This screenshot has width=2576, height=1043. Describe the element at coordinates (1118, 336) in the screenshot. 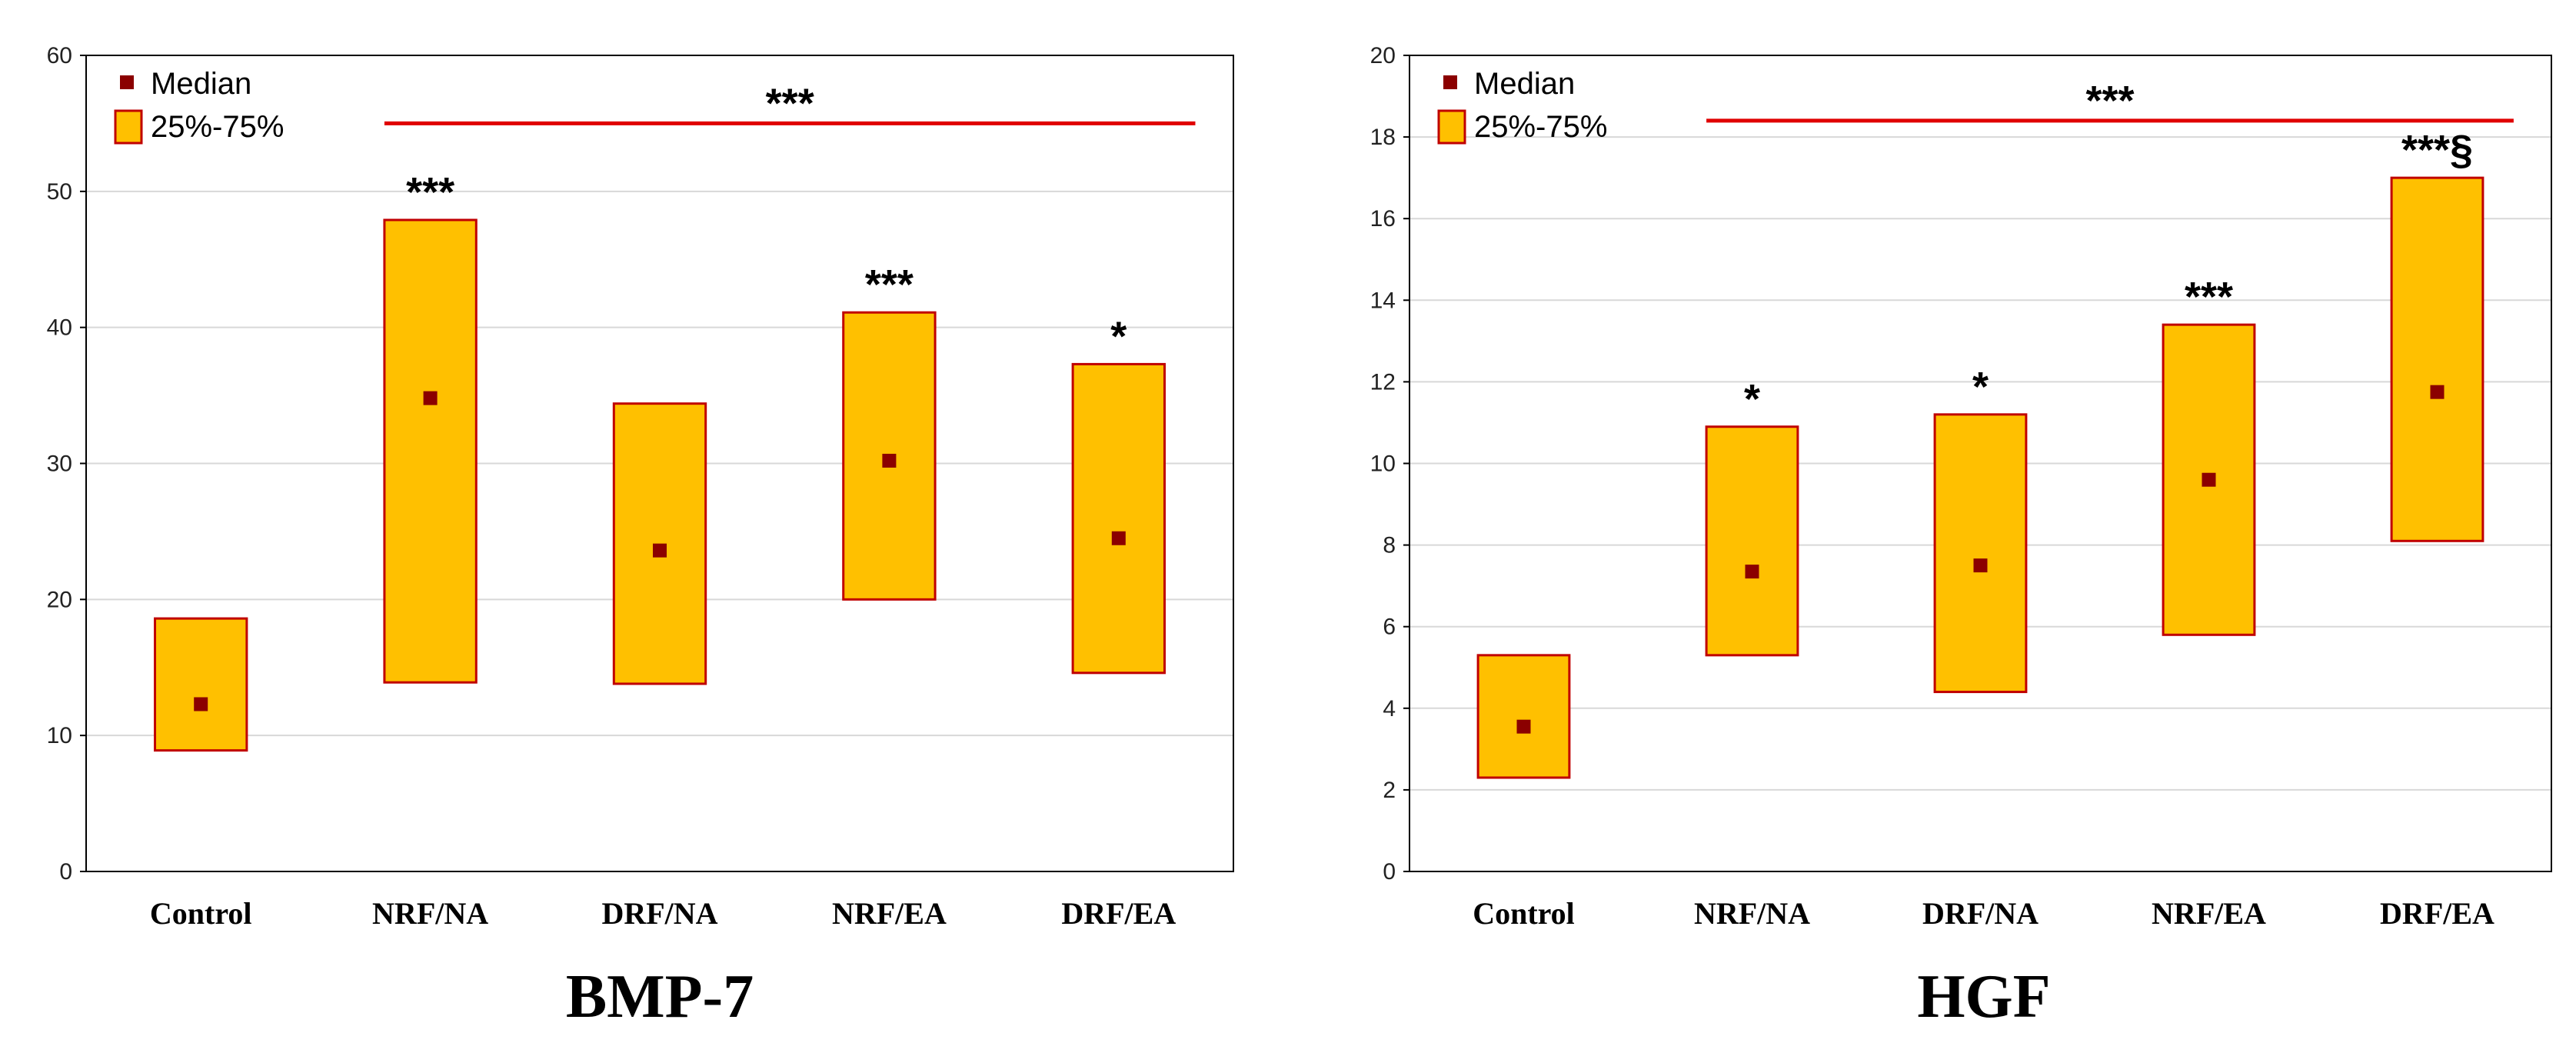

I see `significance-label-drf-ea: *` at that location.